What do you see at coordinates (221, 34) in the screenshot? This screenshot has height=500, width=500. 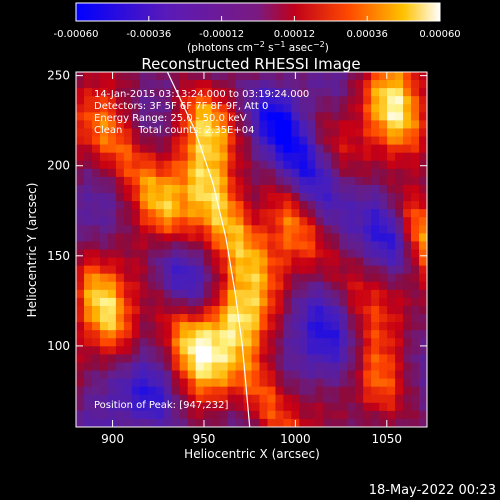 I see `colorbar-tick-label: -0.00012` at bounding box center [221, 34].